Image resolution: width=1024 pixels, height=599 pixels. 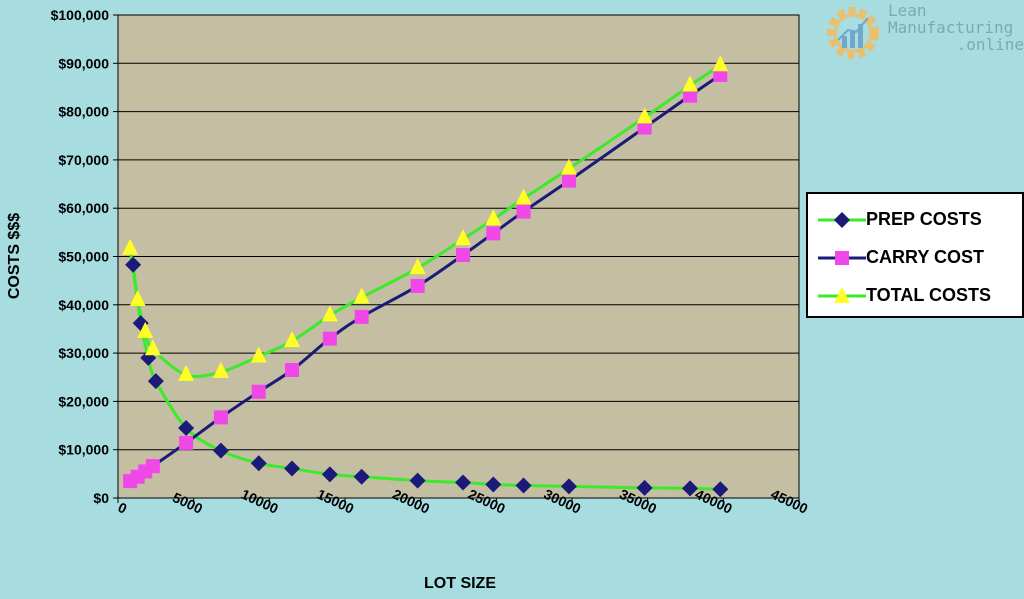 I want to click on y-tick-label: $40,000, so click(x=83, y=305).